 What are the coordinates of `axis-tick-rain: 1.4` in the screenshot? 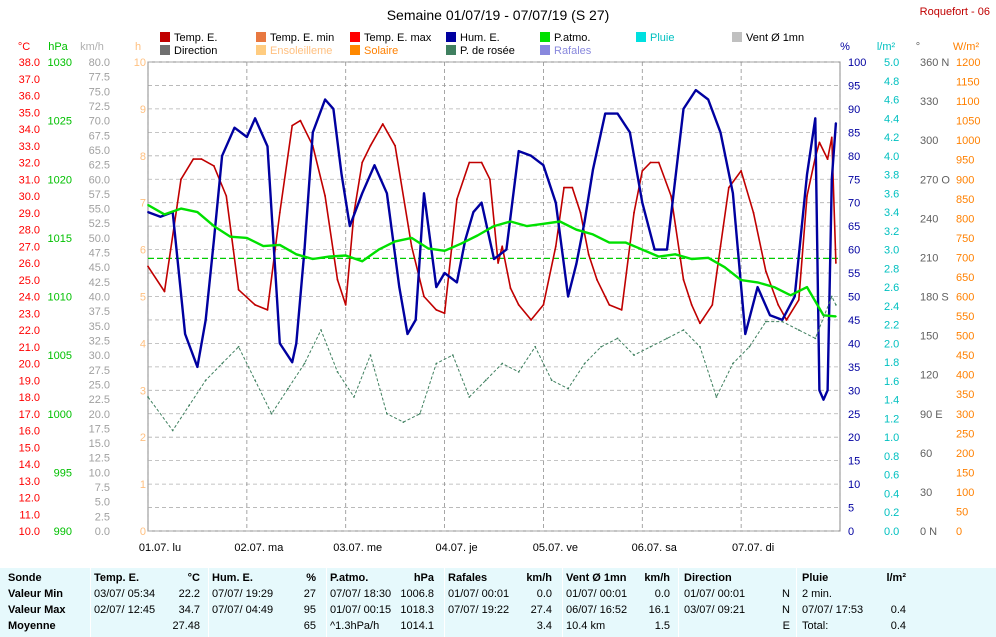 It's located at (891, 401).